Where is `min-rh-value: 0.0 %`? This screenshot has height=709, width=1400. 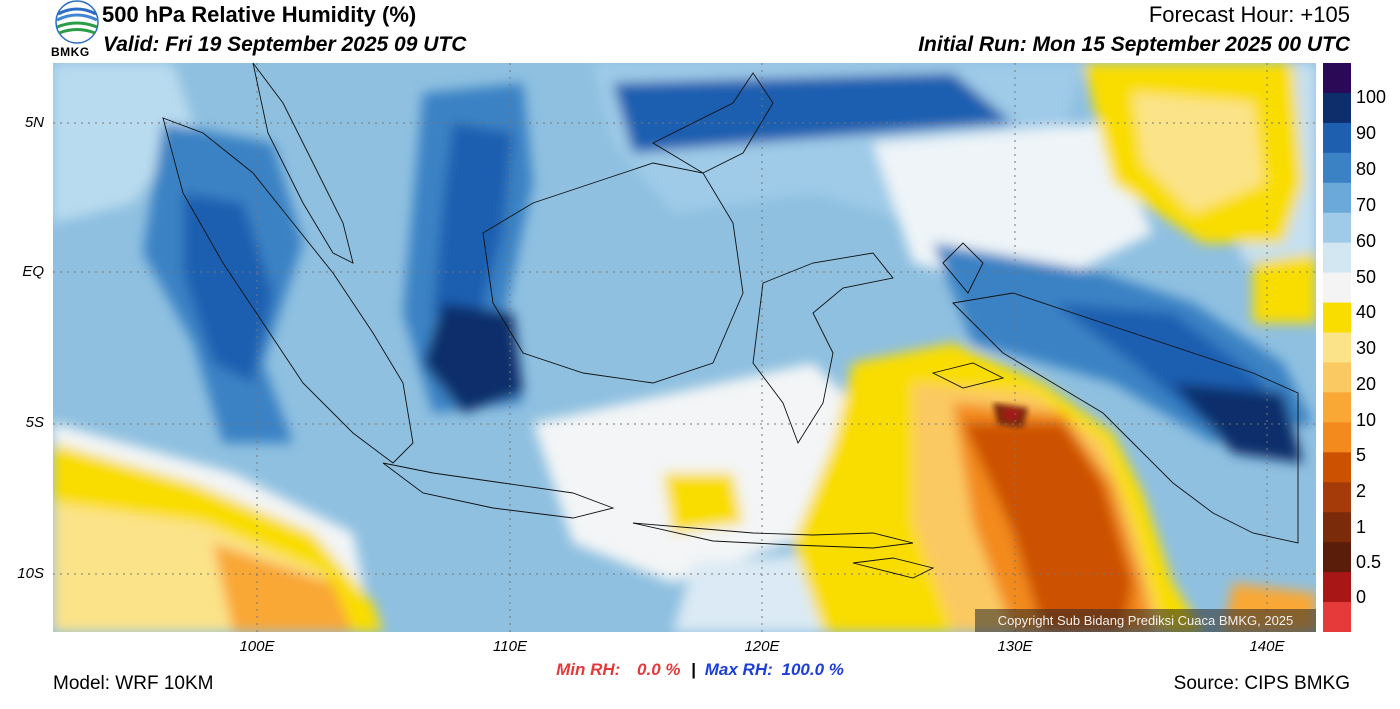
min-rh-value: 0.0 % is located at coordinates (659, 669).